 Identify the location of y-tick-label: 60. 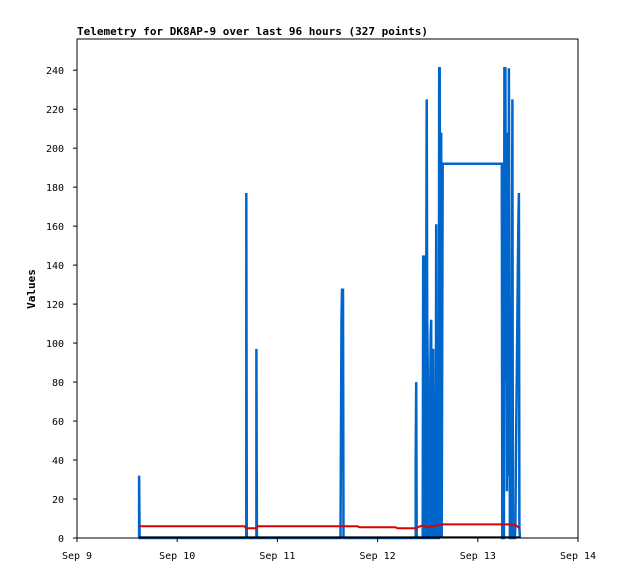
(58, 422).